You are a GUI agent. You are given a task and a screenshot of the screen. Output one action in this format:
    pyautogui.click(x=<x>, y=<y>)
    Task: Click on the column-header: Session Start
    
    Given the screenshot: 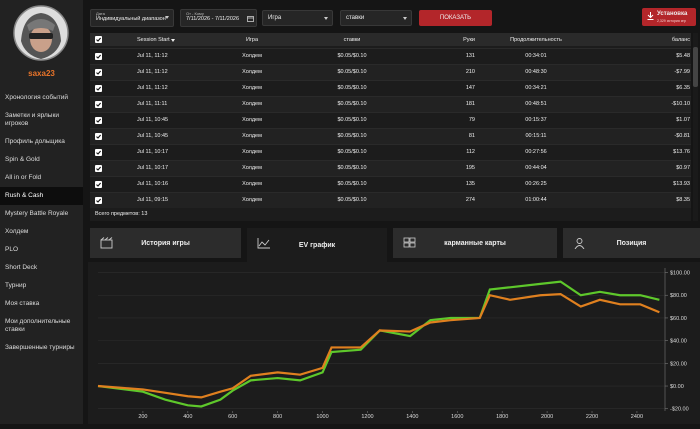 What is the action you would take?
    pyautogui.click(x=153, y=39)
    